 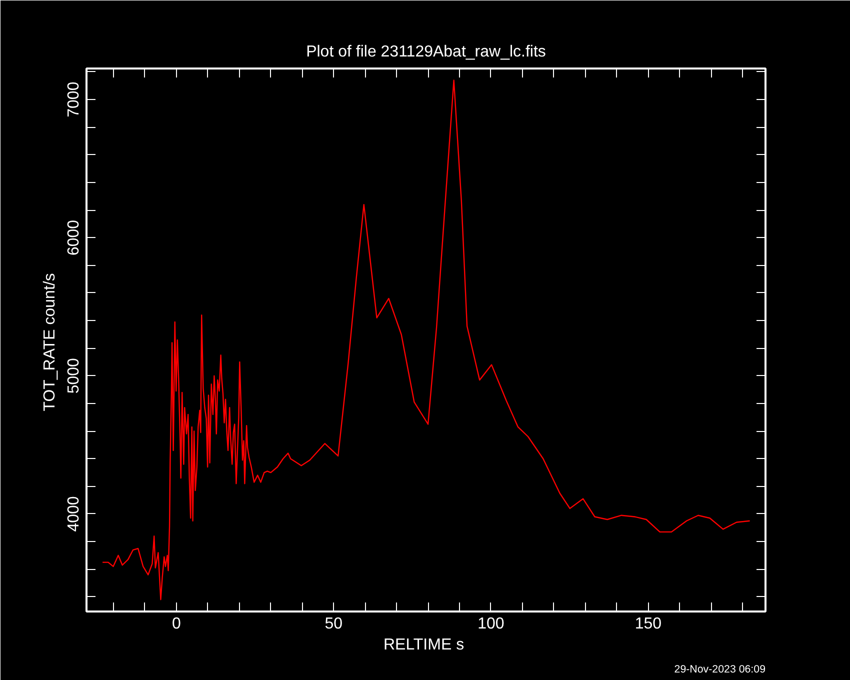 I want to click on x-tick-label: 150, so click(x=648, y=624).